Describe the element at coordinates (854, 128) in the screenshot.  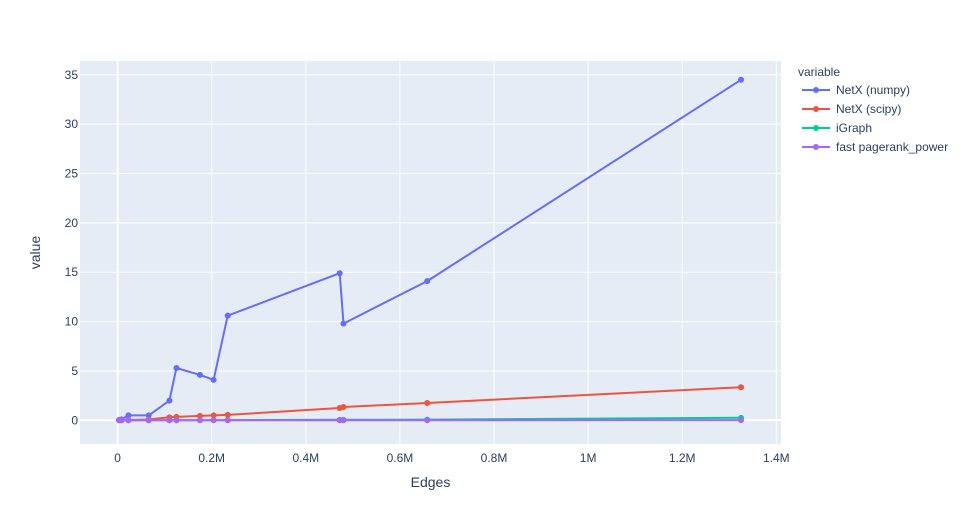
I see `legend-label: iGraph` at that location.